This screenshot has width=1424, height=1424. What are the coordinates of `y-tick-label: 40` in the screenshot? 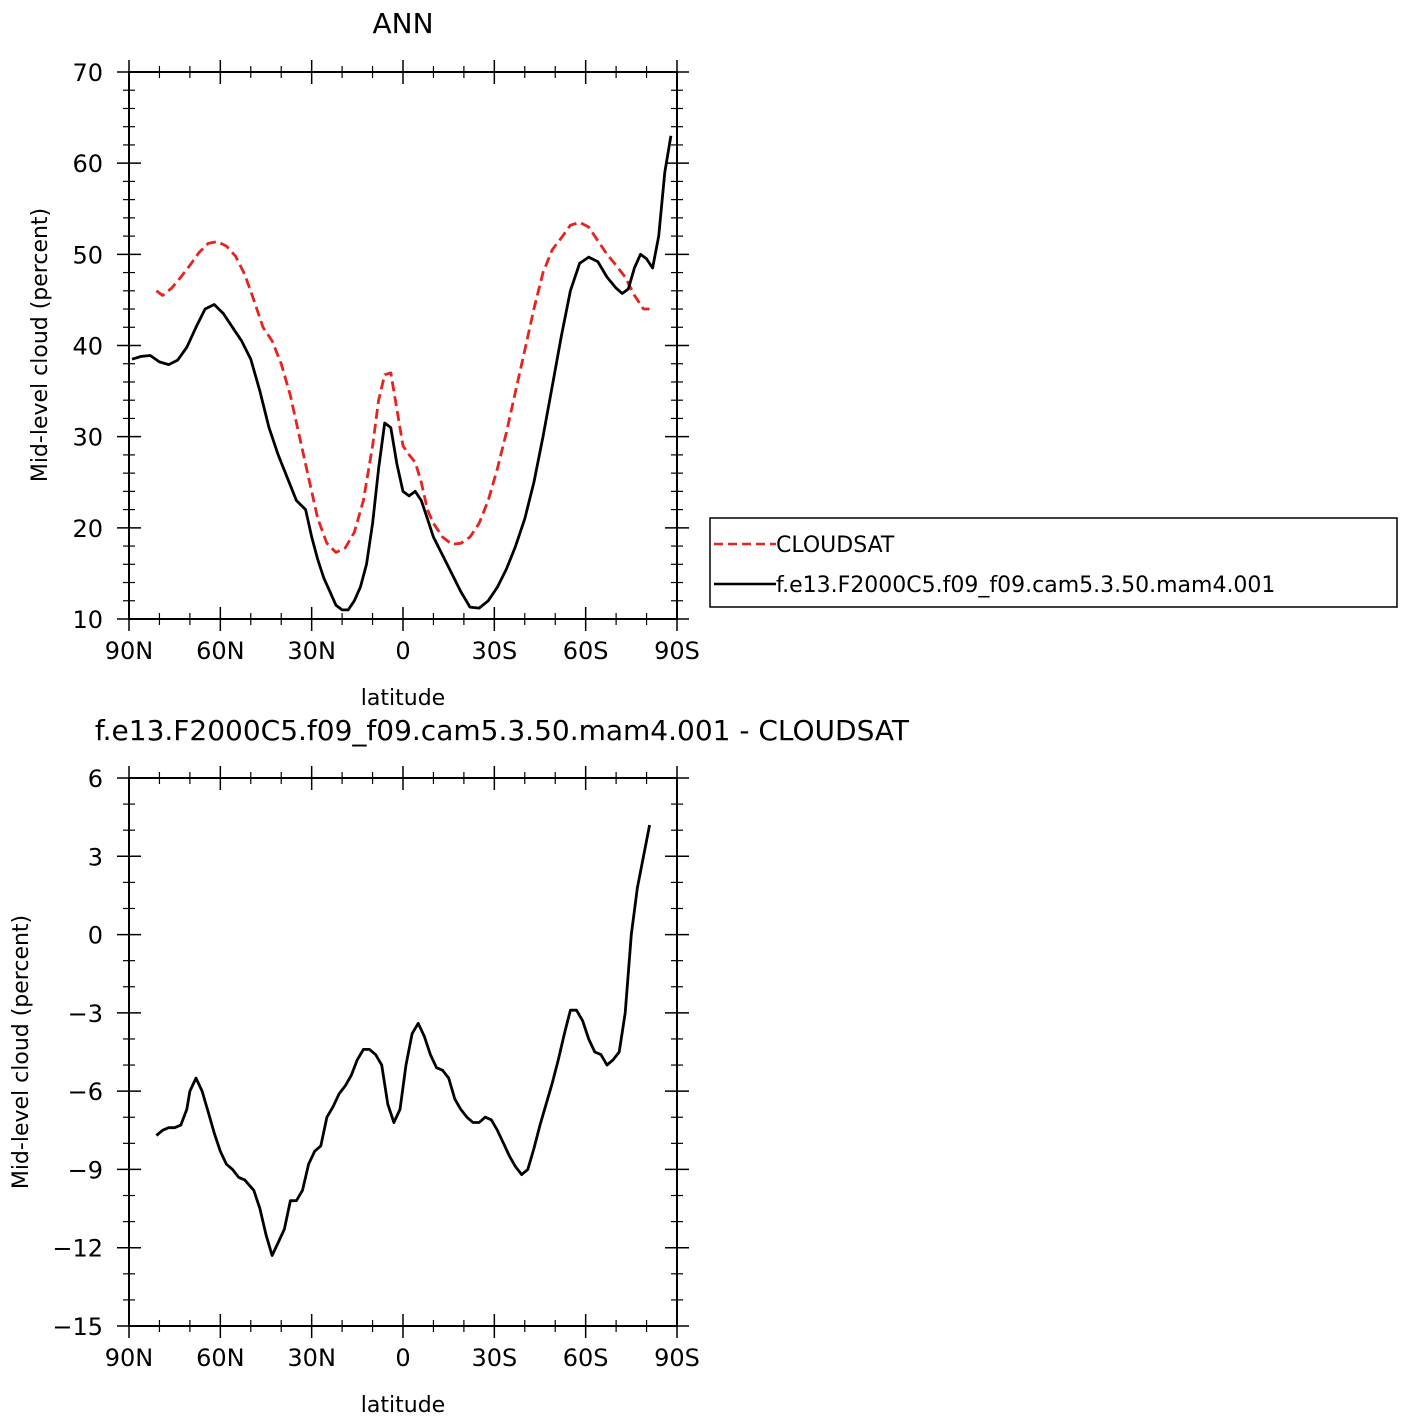 It's located at (87, 347).